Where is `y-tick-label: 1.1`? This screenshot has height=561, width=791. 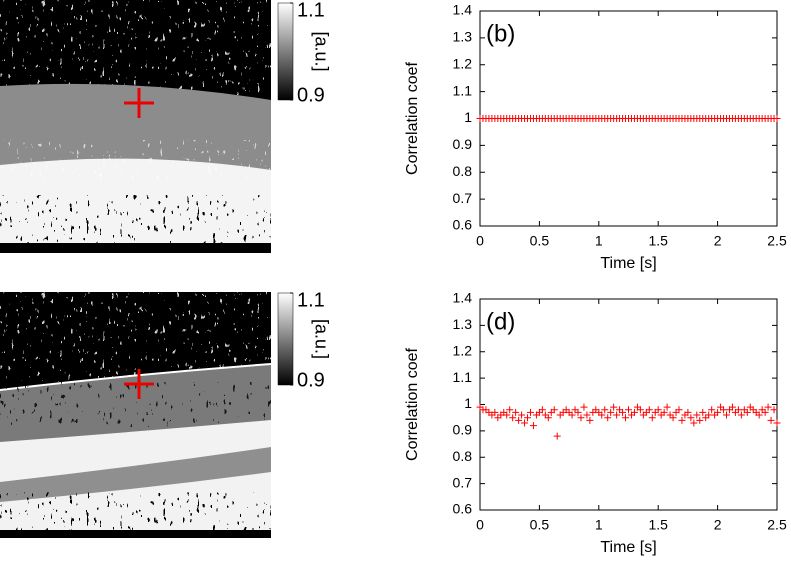 y-tick-label: 1.1 is located at coordinates (463, 377).